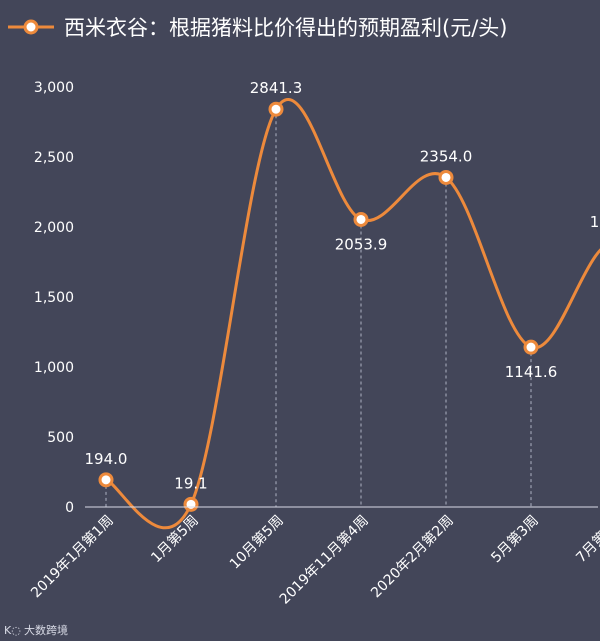 The width and height of the screenshot is (600, 641). I want to click on data-label: 1141.6, so click(531, 372).